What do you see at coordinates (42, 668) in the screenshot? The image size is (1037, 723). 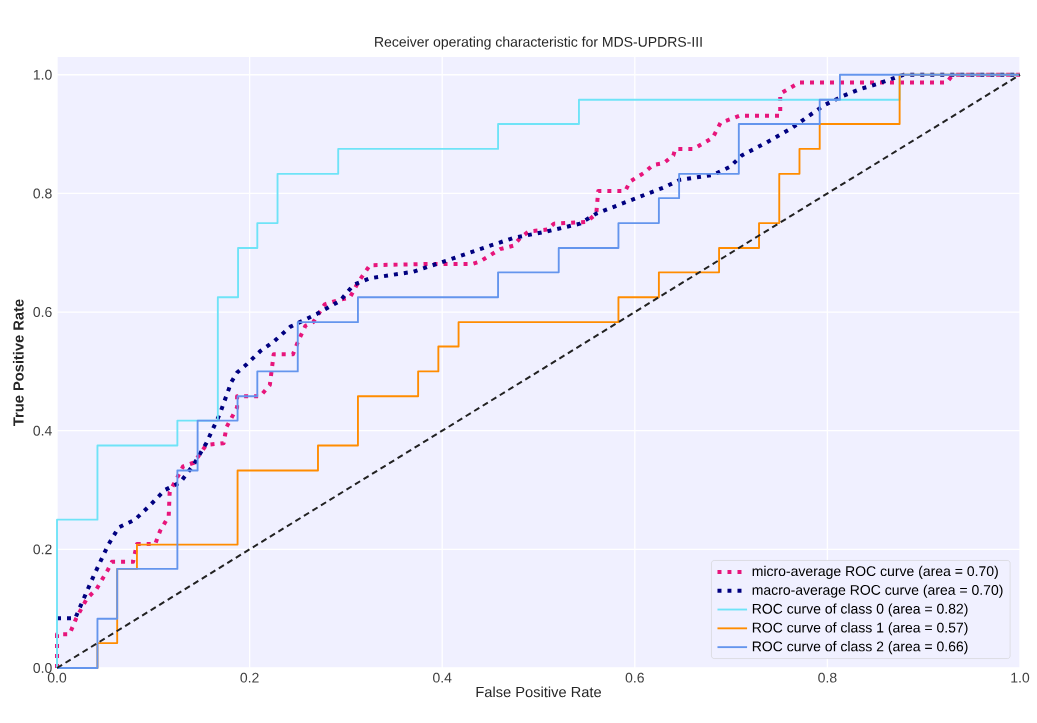 I see `y-tick-label: 0.0` at bounding box center [42, 668].